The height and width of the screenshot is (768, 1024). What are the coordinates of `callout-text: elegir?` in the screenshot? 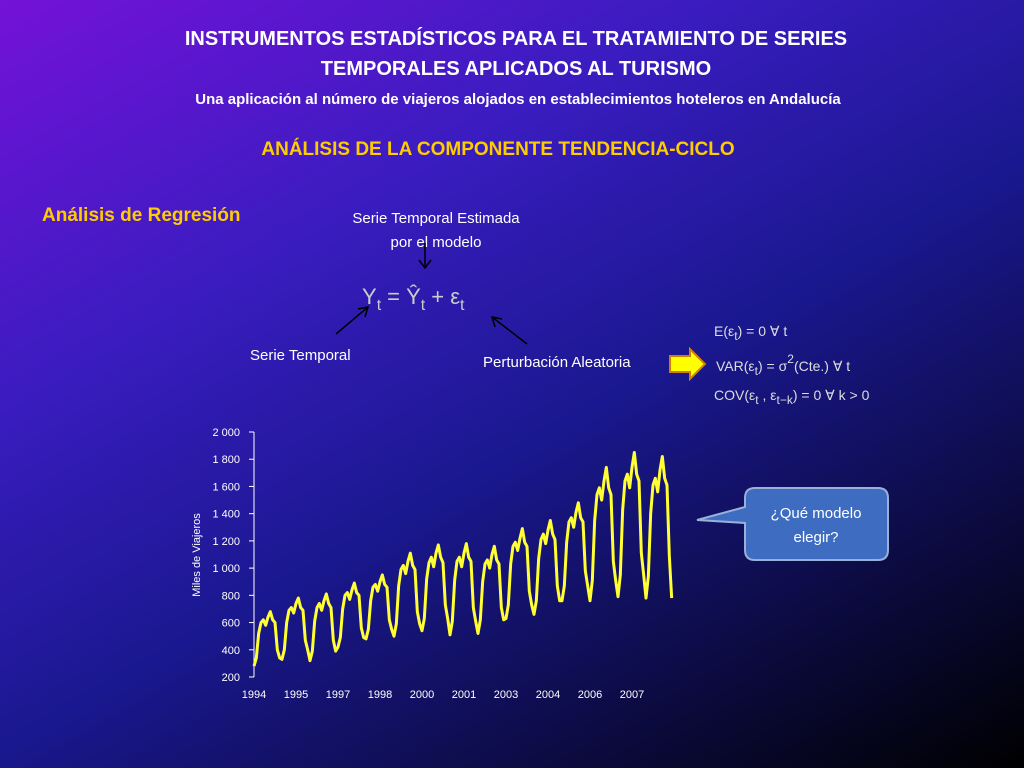 It's located at (815, 537).